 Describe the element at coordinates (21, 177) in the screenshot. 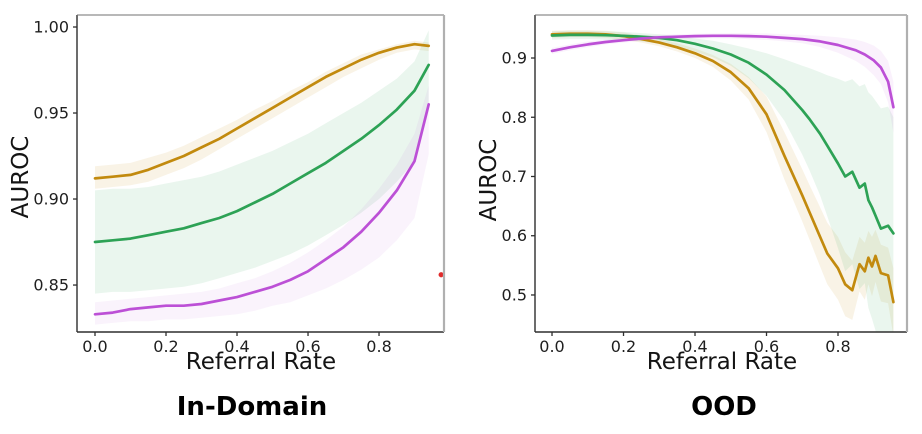

I see `y-axis-label-in-domain: AUROC` at that location.